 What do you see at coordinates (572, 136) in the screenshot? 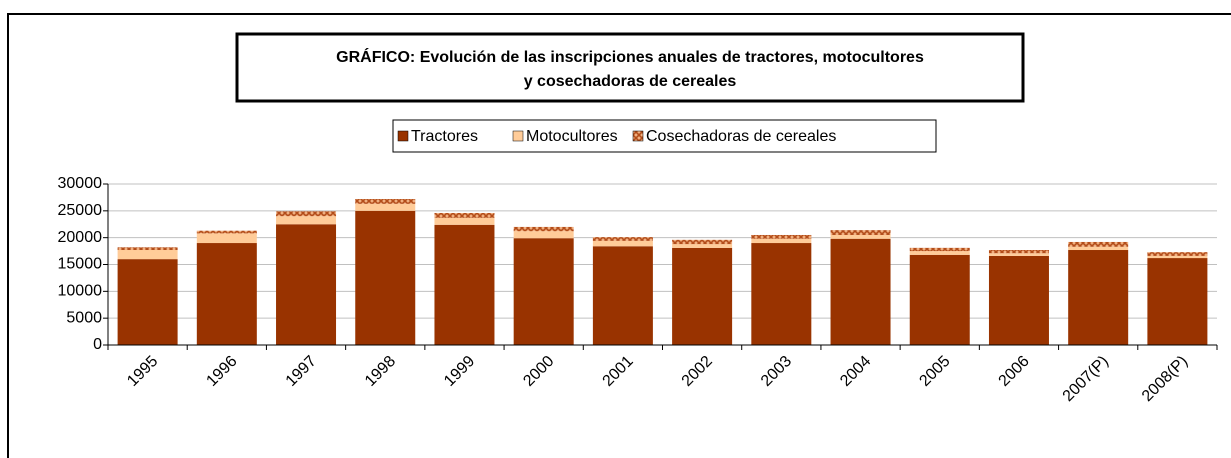
I see `legend-label: Motocultores` at bounding box center [572, 136].